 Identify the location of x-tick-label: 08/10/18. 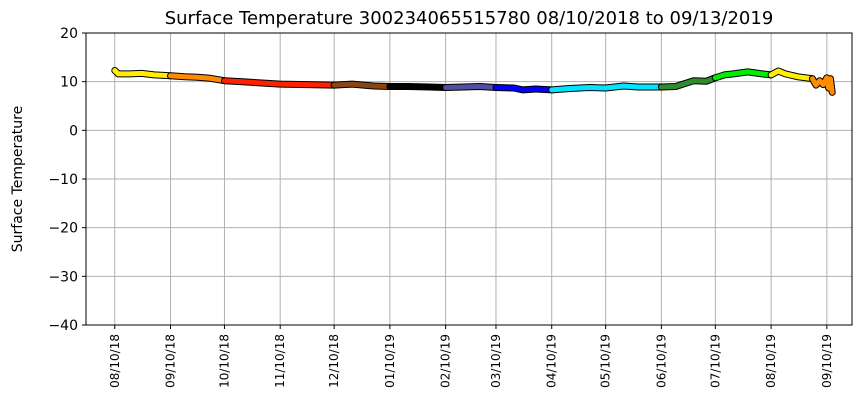
(115, 361).